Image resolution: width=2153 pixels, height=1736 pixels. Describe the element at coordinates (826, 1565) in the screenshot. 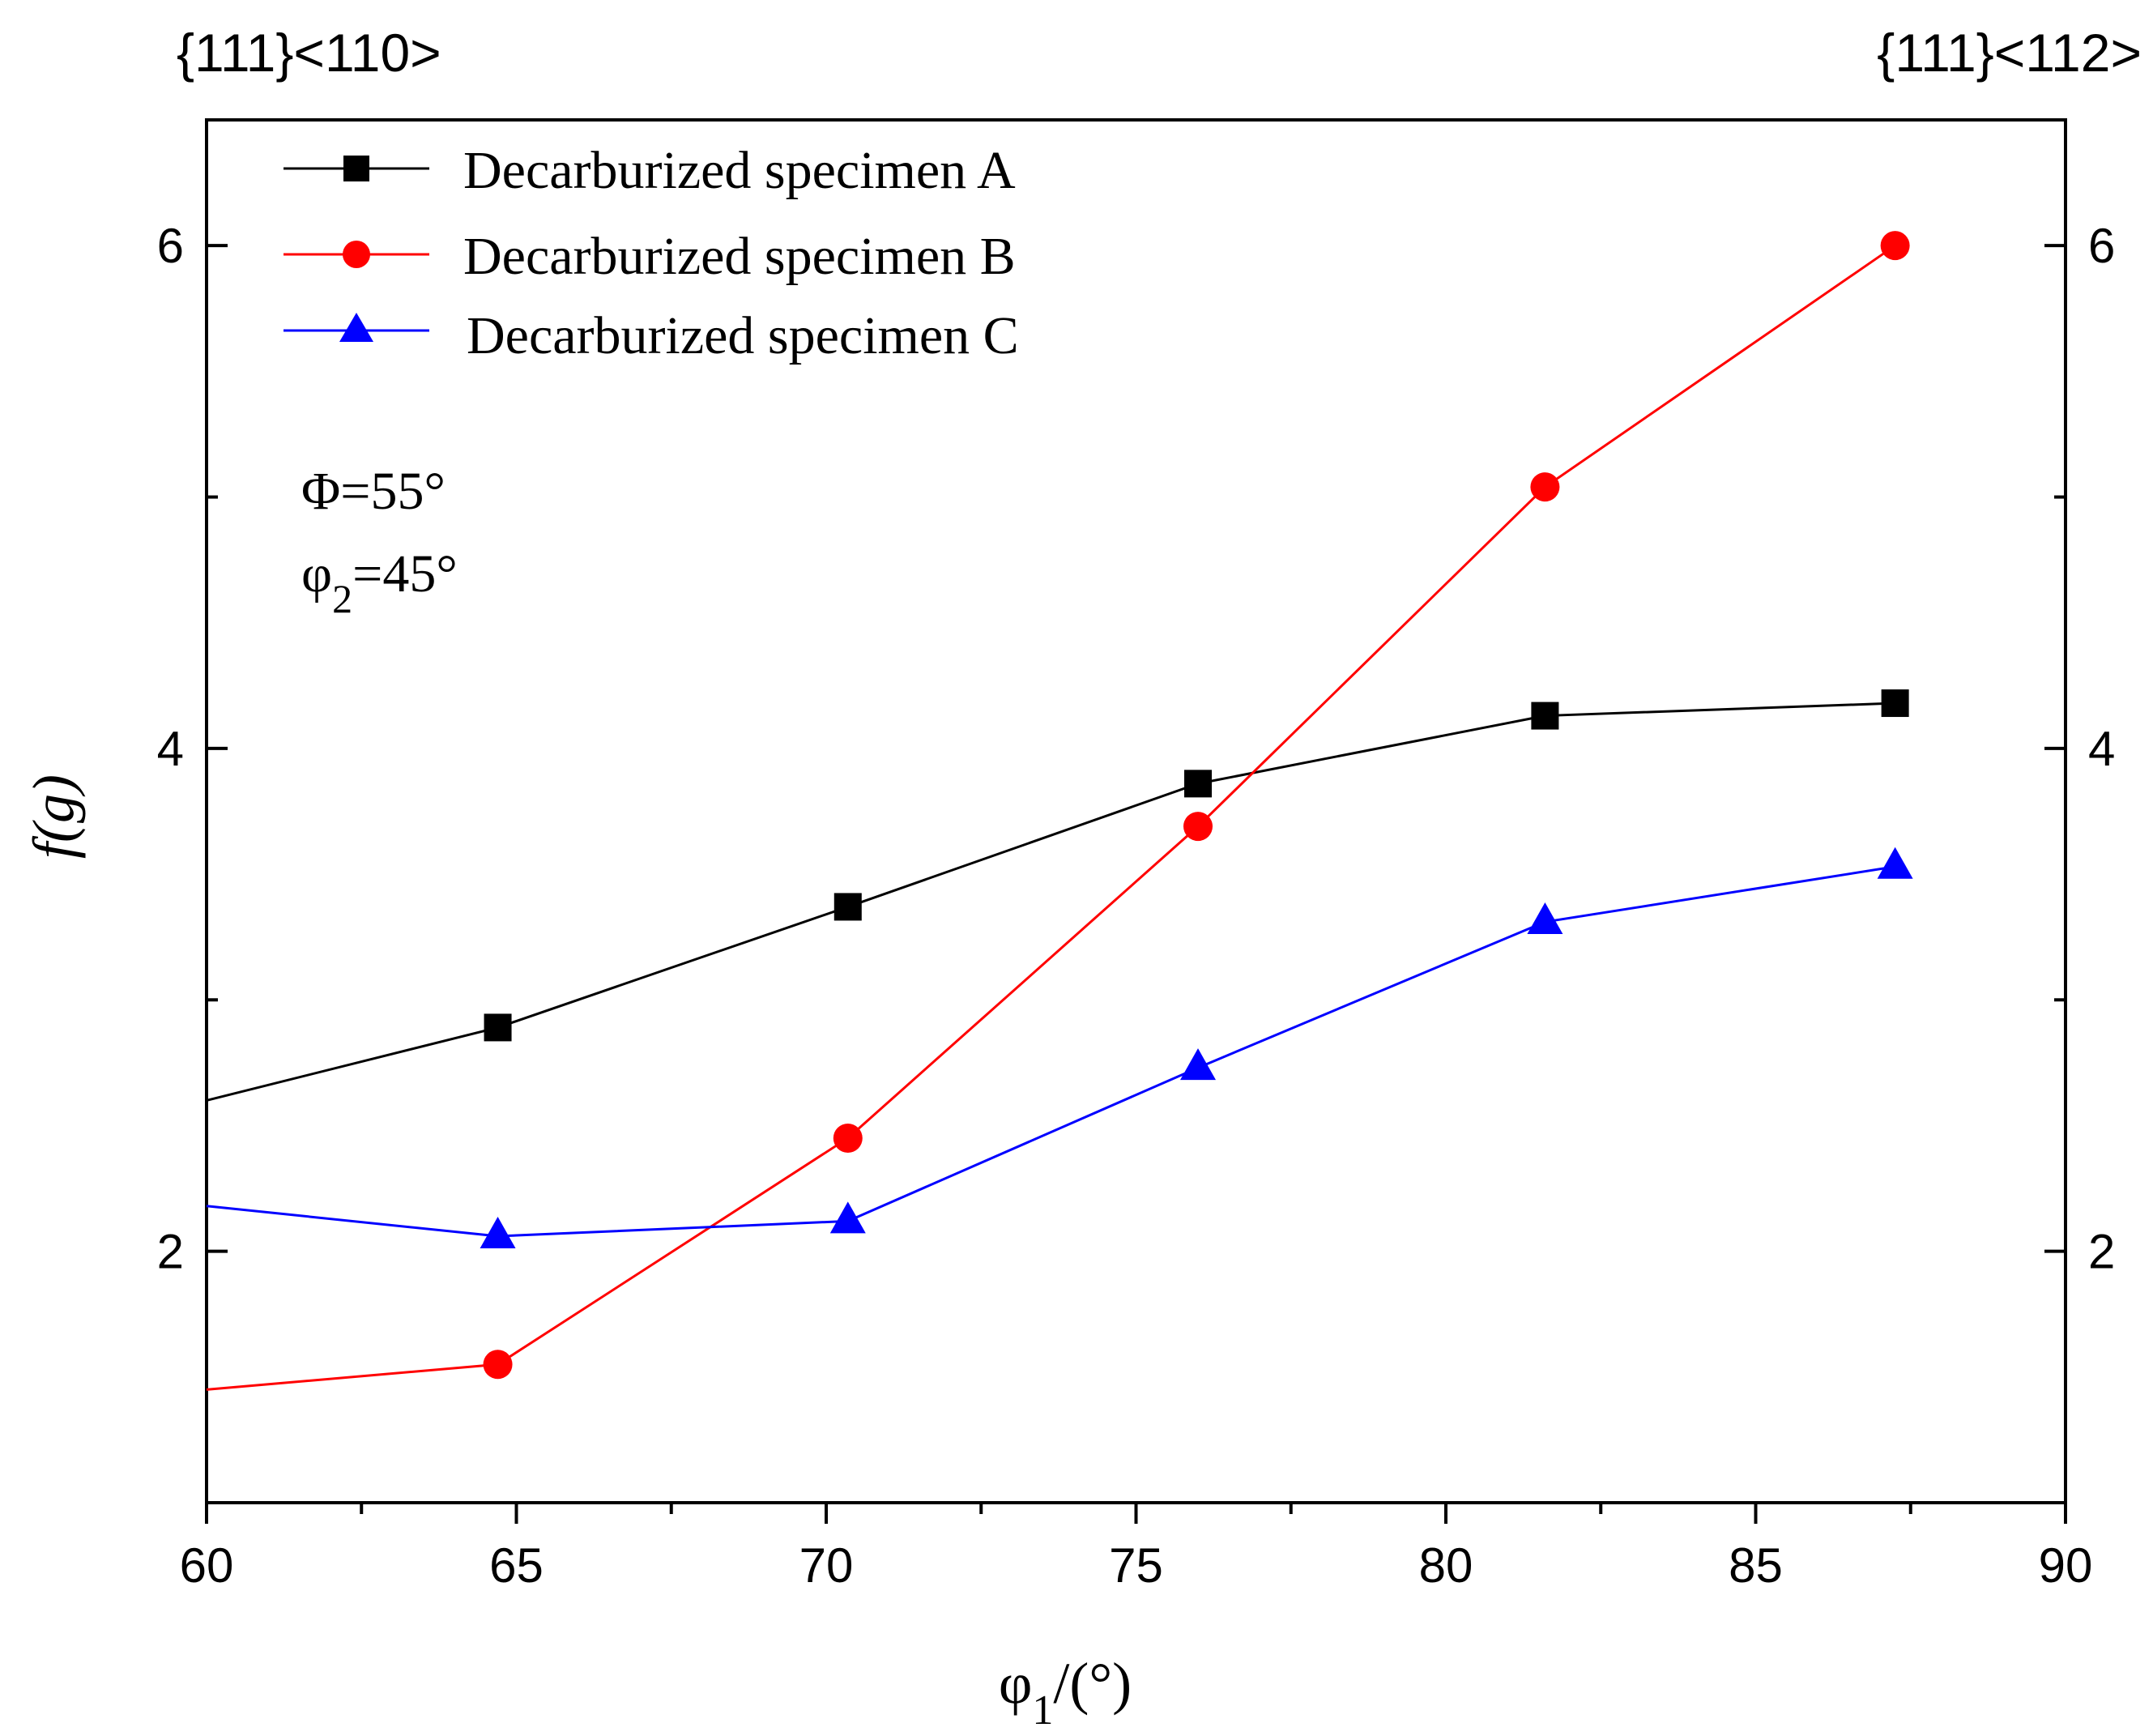

I see `x-tick-label: 70` at that location.